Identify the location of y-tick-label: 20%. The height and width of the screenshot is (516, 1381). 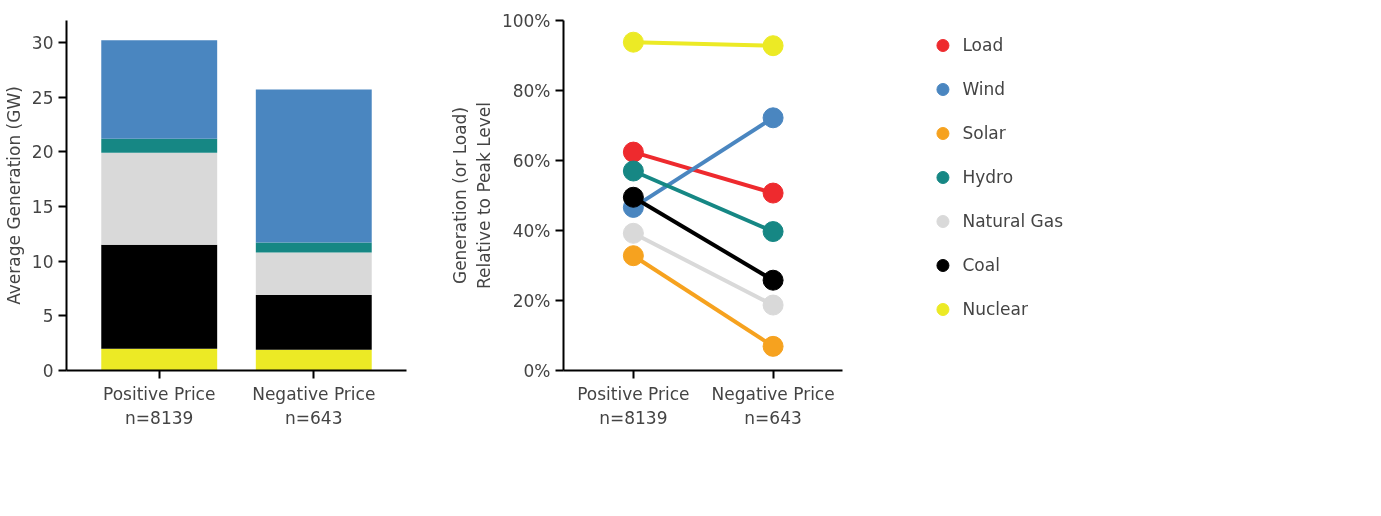
(531, 300).